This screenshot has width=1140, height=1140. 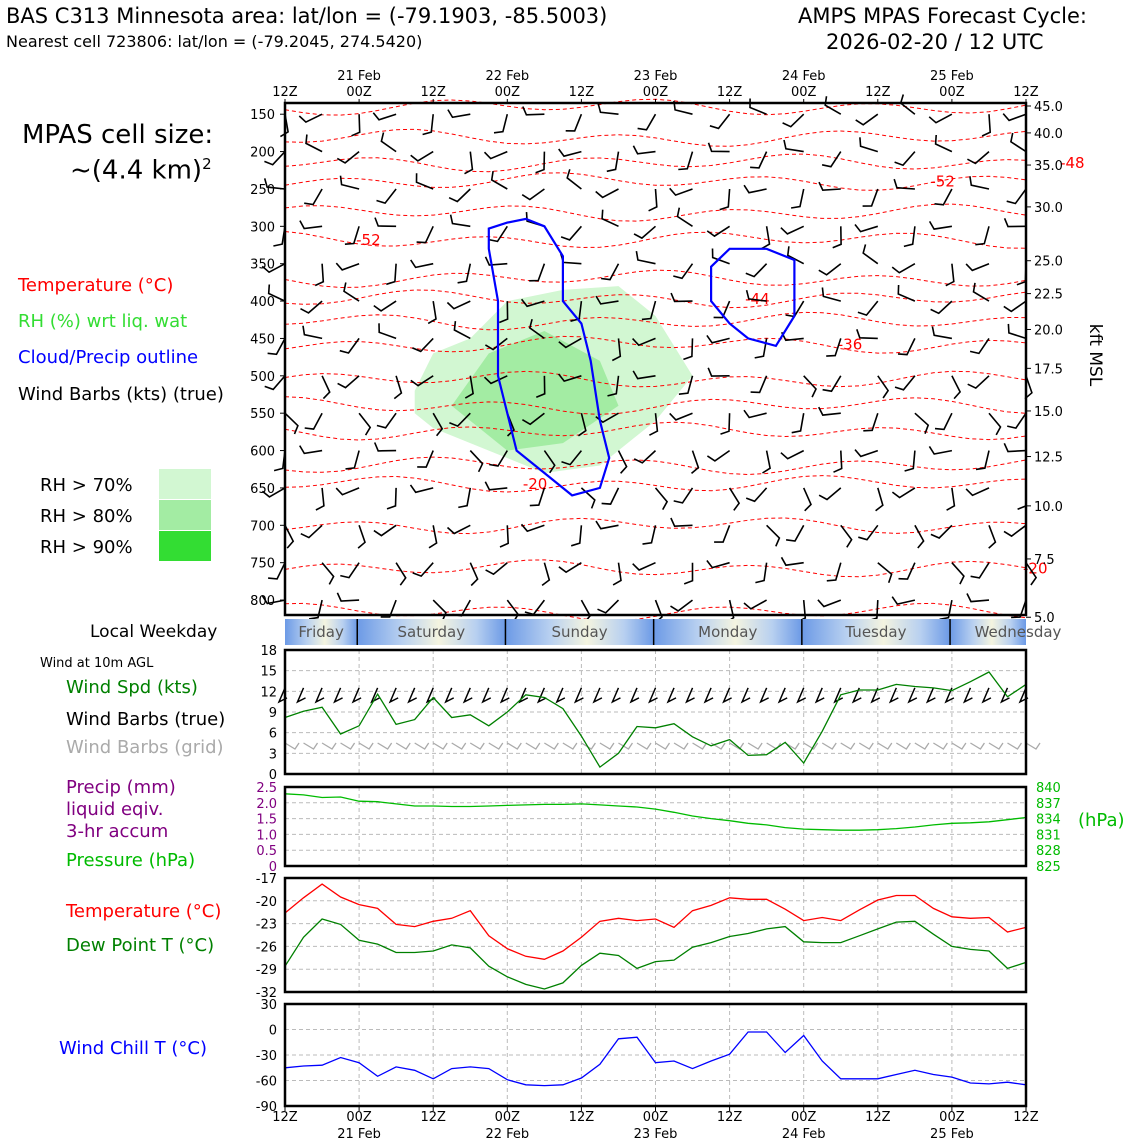 What do you see at coordinates (1101, 820) in the screenshot?
I see `pressure-unit-label: (hPa)` at bounding box center [1101, 820].